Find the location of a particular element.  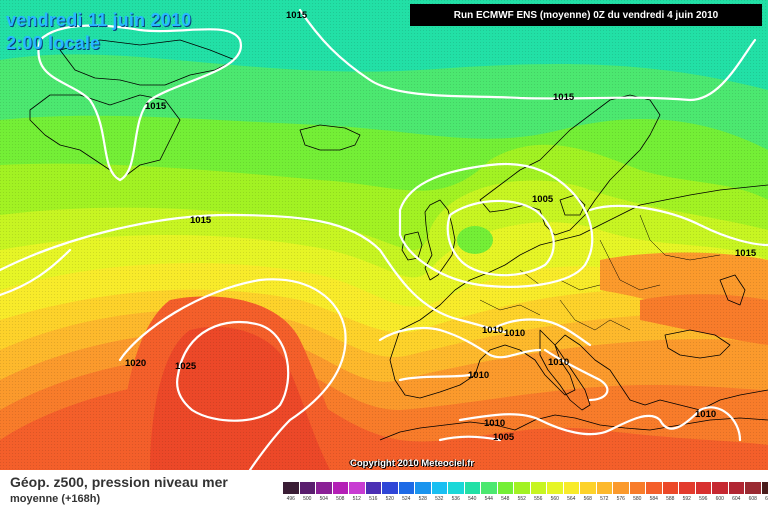

scale-step: 568 is located at coordinates (588, 493).